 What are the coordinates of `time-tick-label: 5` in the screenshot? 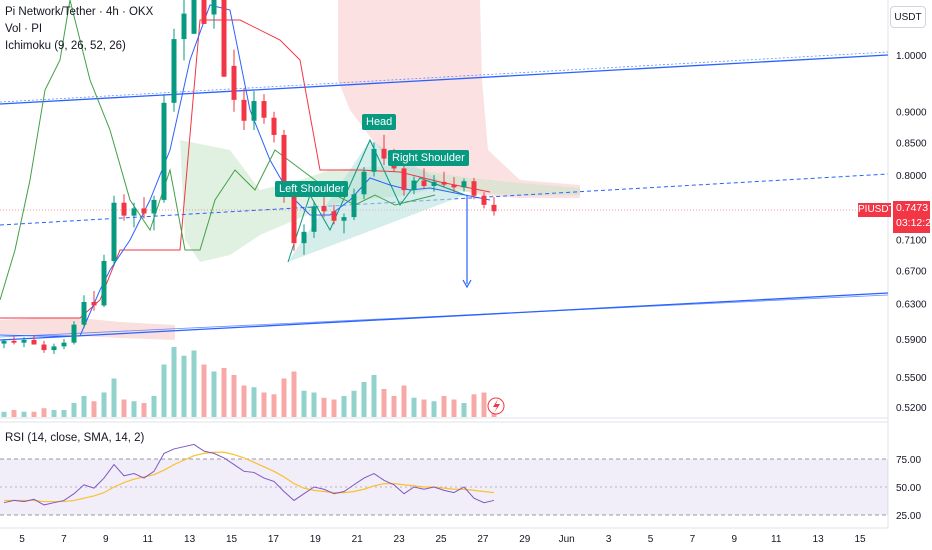 It's located at (651, 539).